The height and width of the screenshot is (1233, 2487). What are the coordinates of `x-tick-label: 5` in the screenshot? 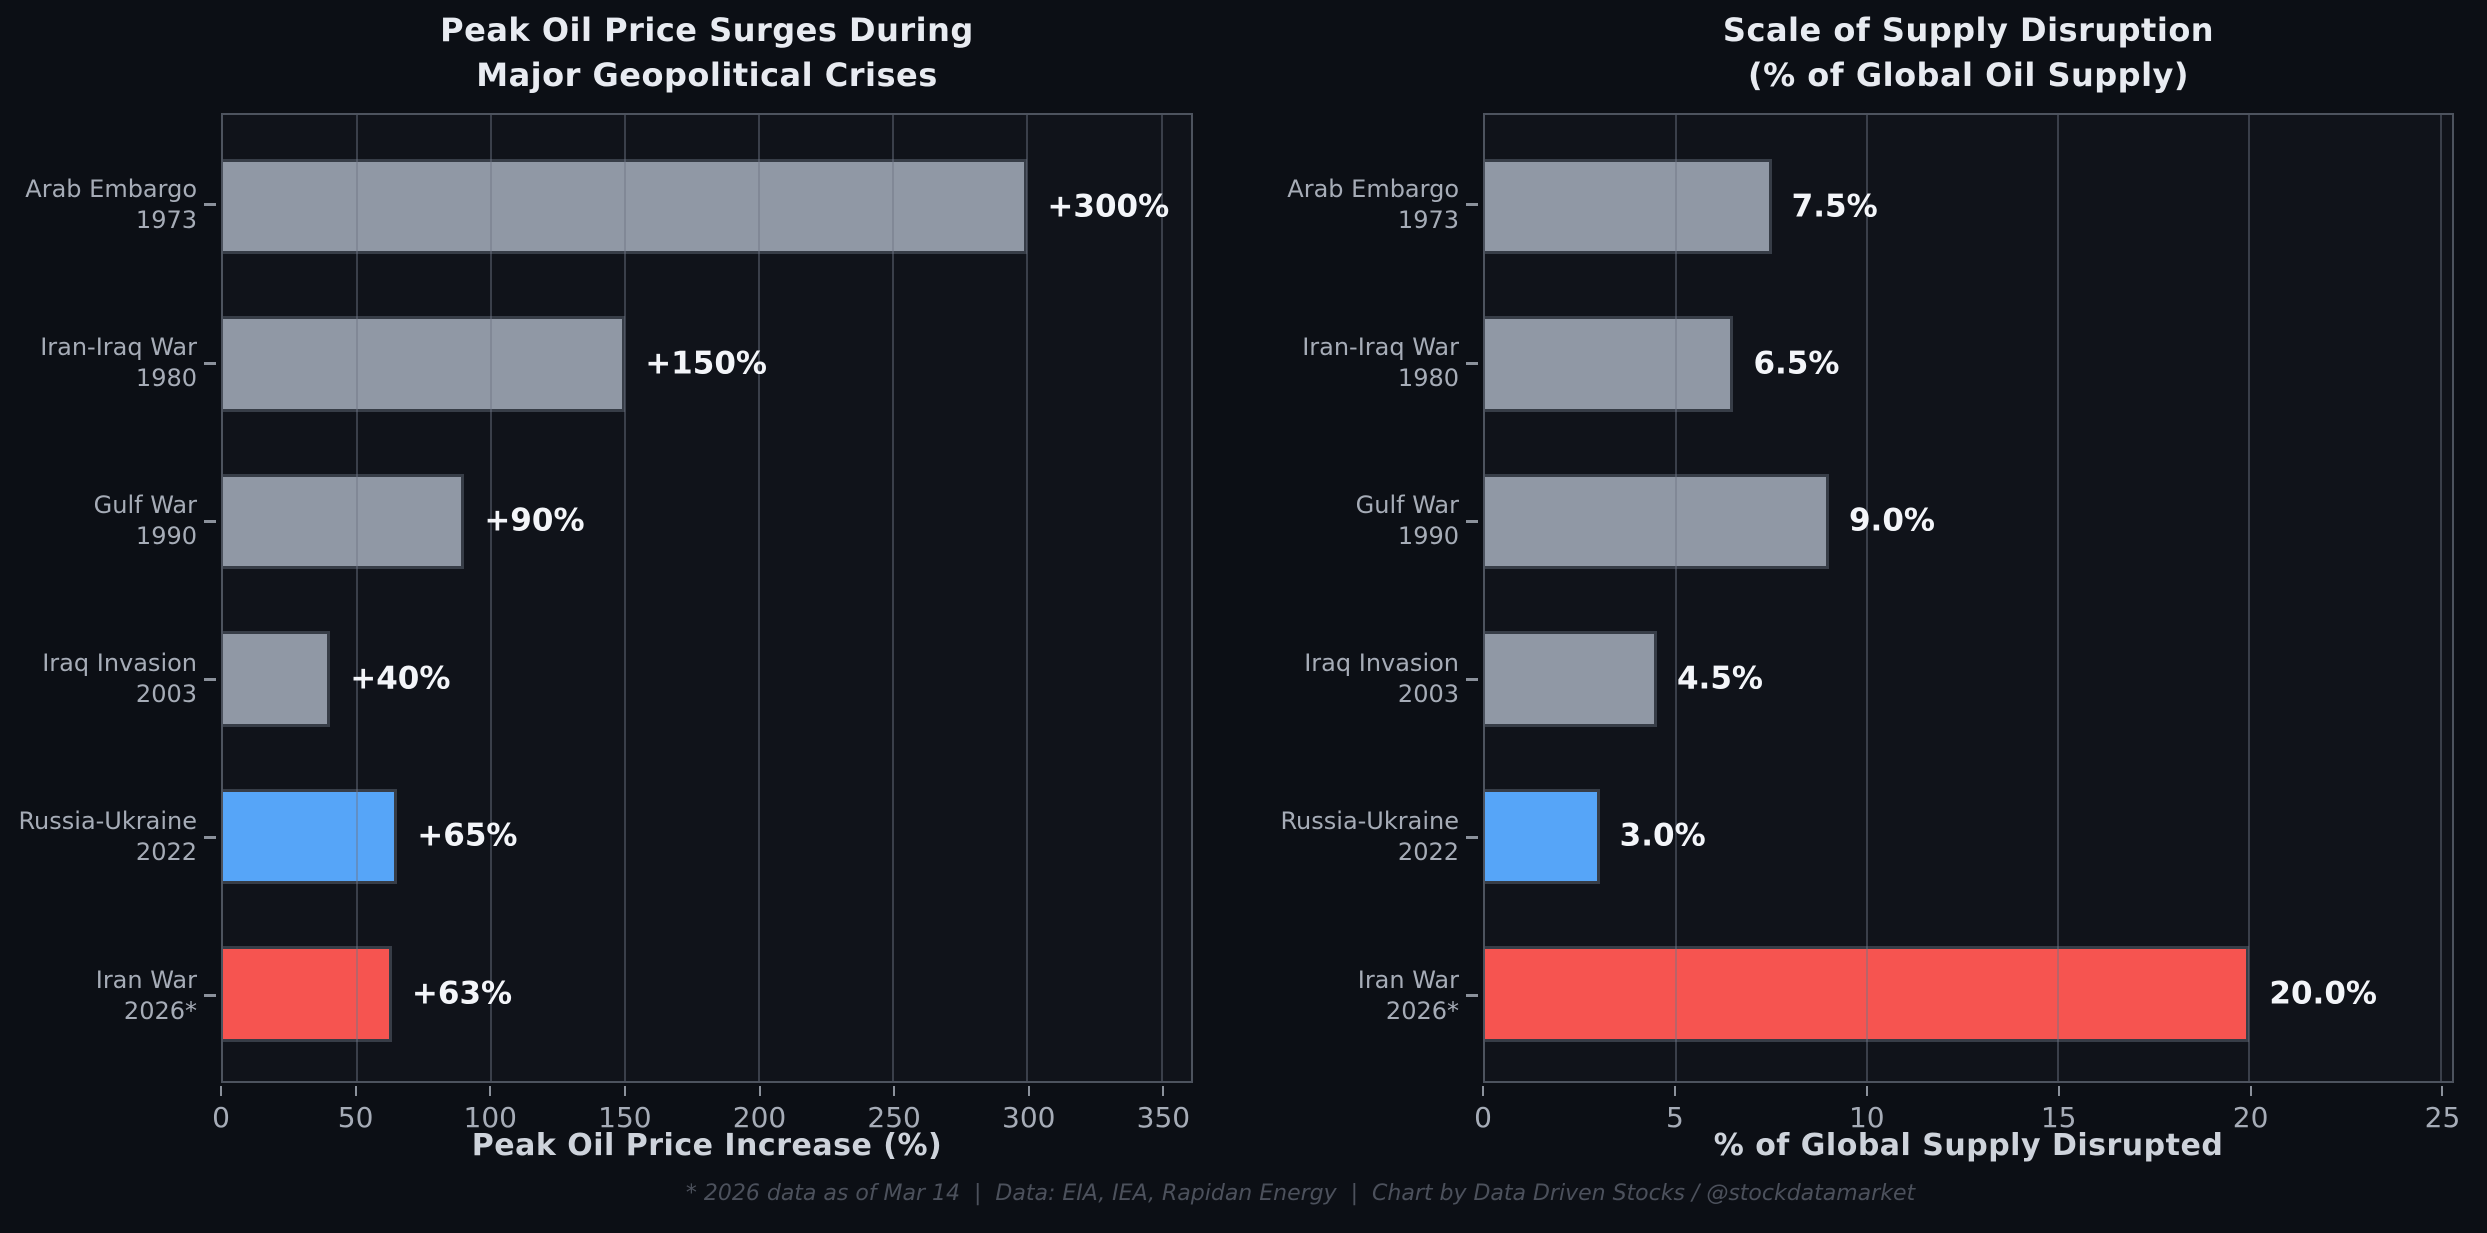 It's located at (1674, 1117).